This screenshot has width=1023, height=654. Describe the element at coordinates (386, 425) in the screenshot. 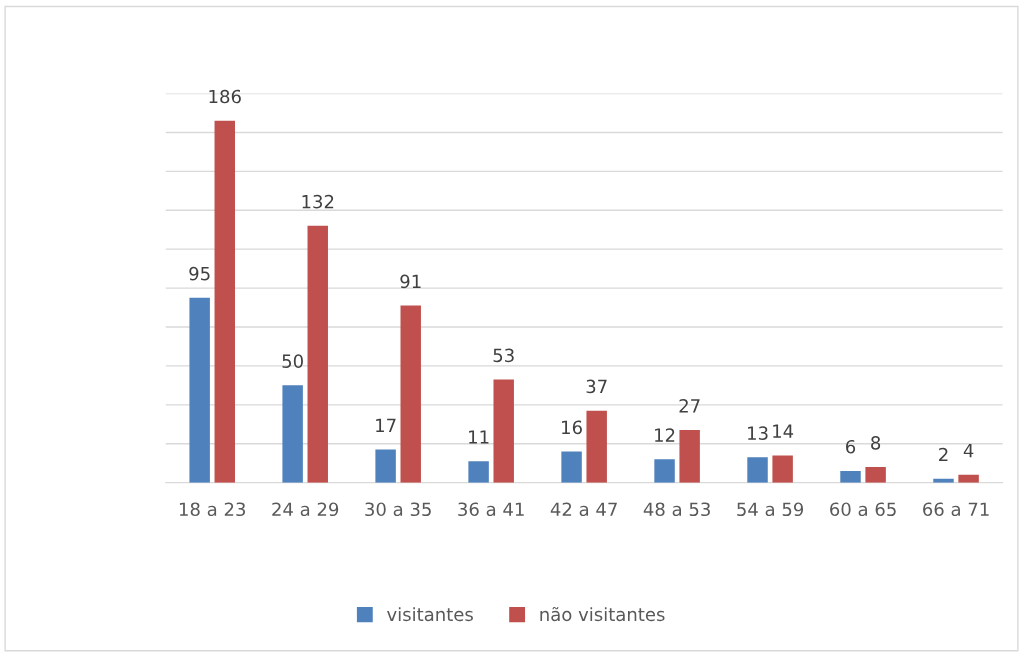

I see `data-label: 17` at that location.